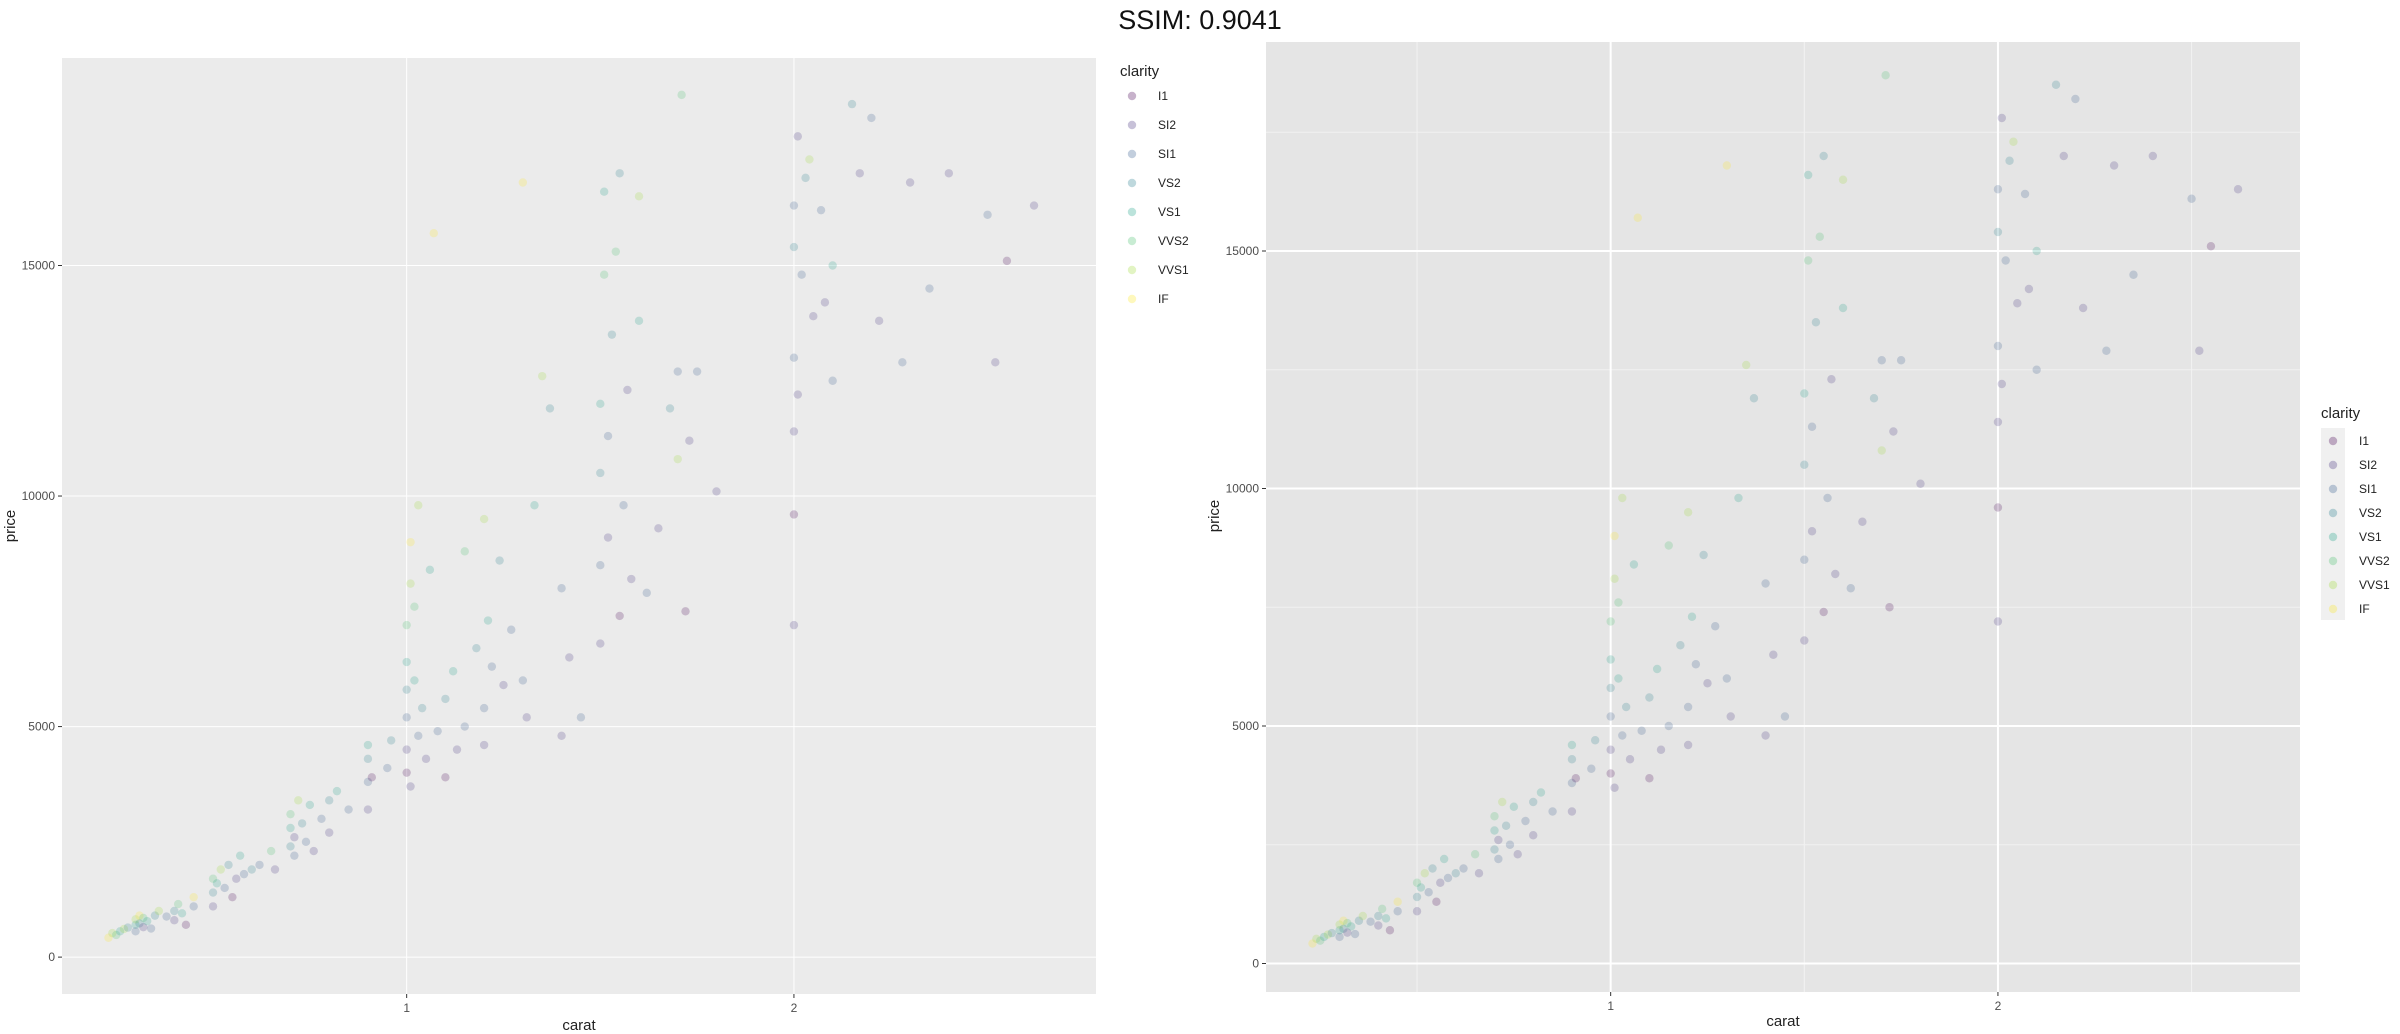  What do you see at coordinates (1169, 212) in the screenshot?
I see `legend-label-vs1: VS1` at bounding box center [1169, 212].